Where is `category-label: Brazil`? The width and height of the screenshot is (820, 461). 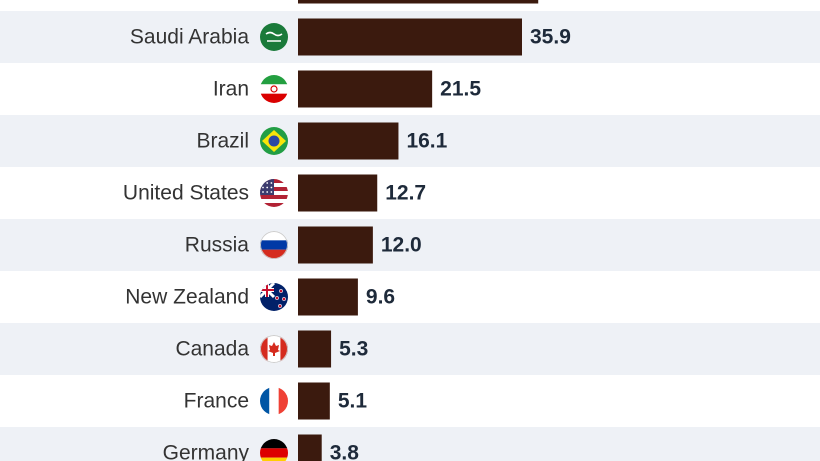
category-label: Brazil is located at coordinates (222, 141).